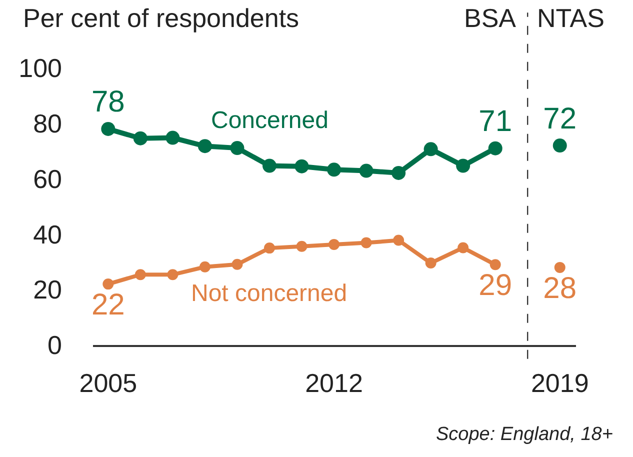 Image resolution: width=633 pixels, height=457 pixels. Describe the element at coordinates (269, 293) in the screenshot. I see `series-label: Not concerned` at that location.